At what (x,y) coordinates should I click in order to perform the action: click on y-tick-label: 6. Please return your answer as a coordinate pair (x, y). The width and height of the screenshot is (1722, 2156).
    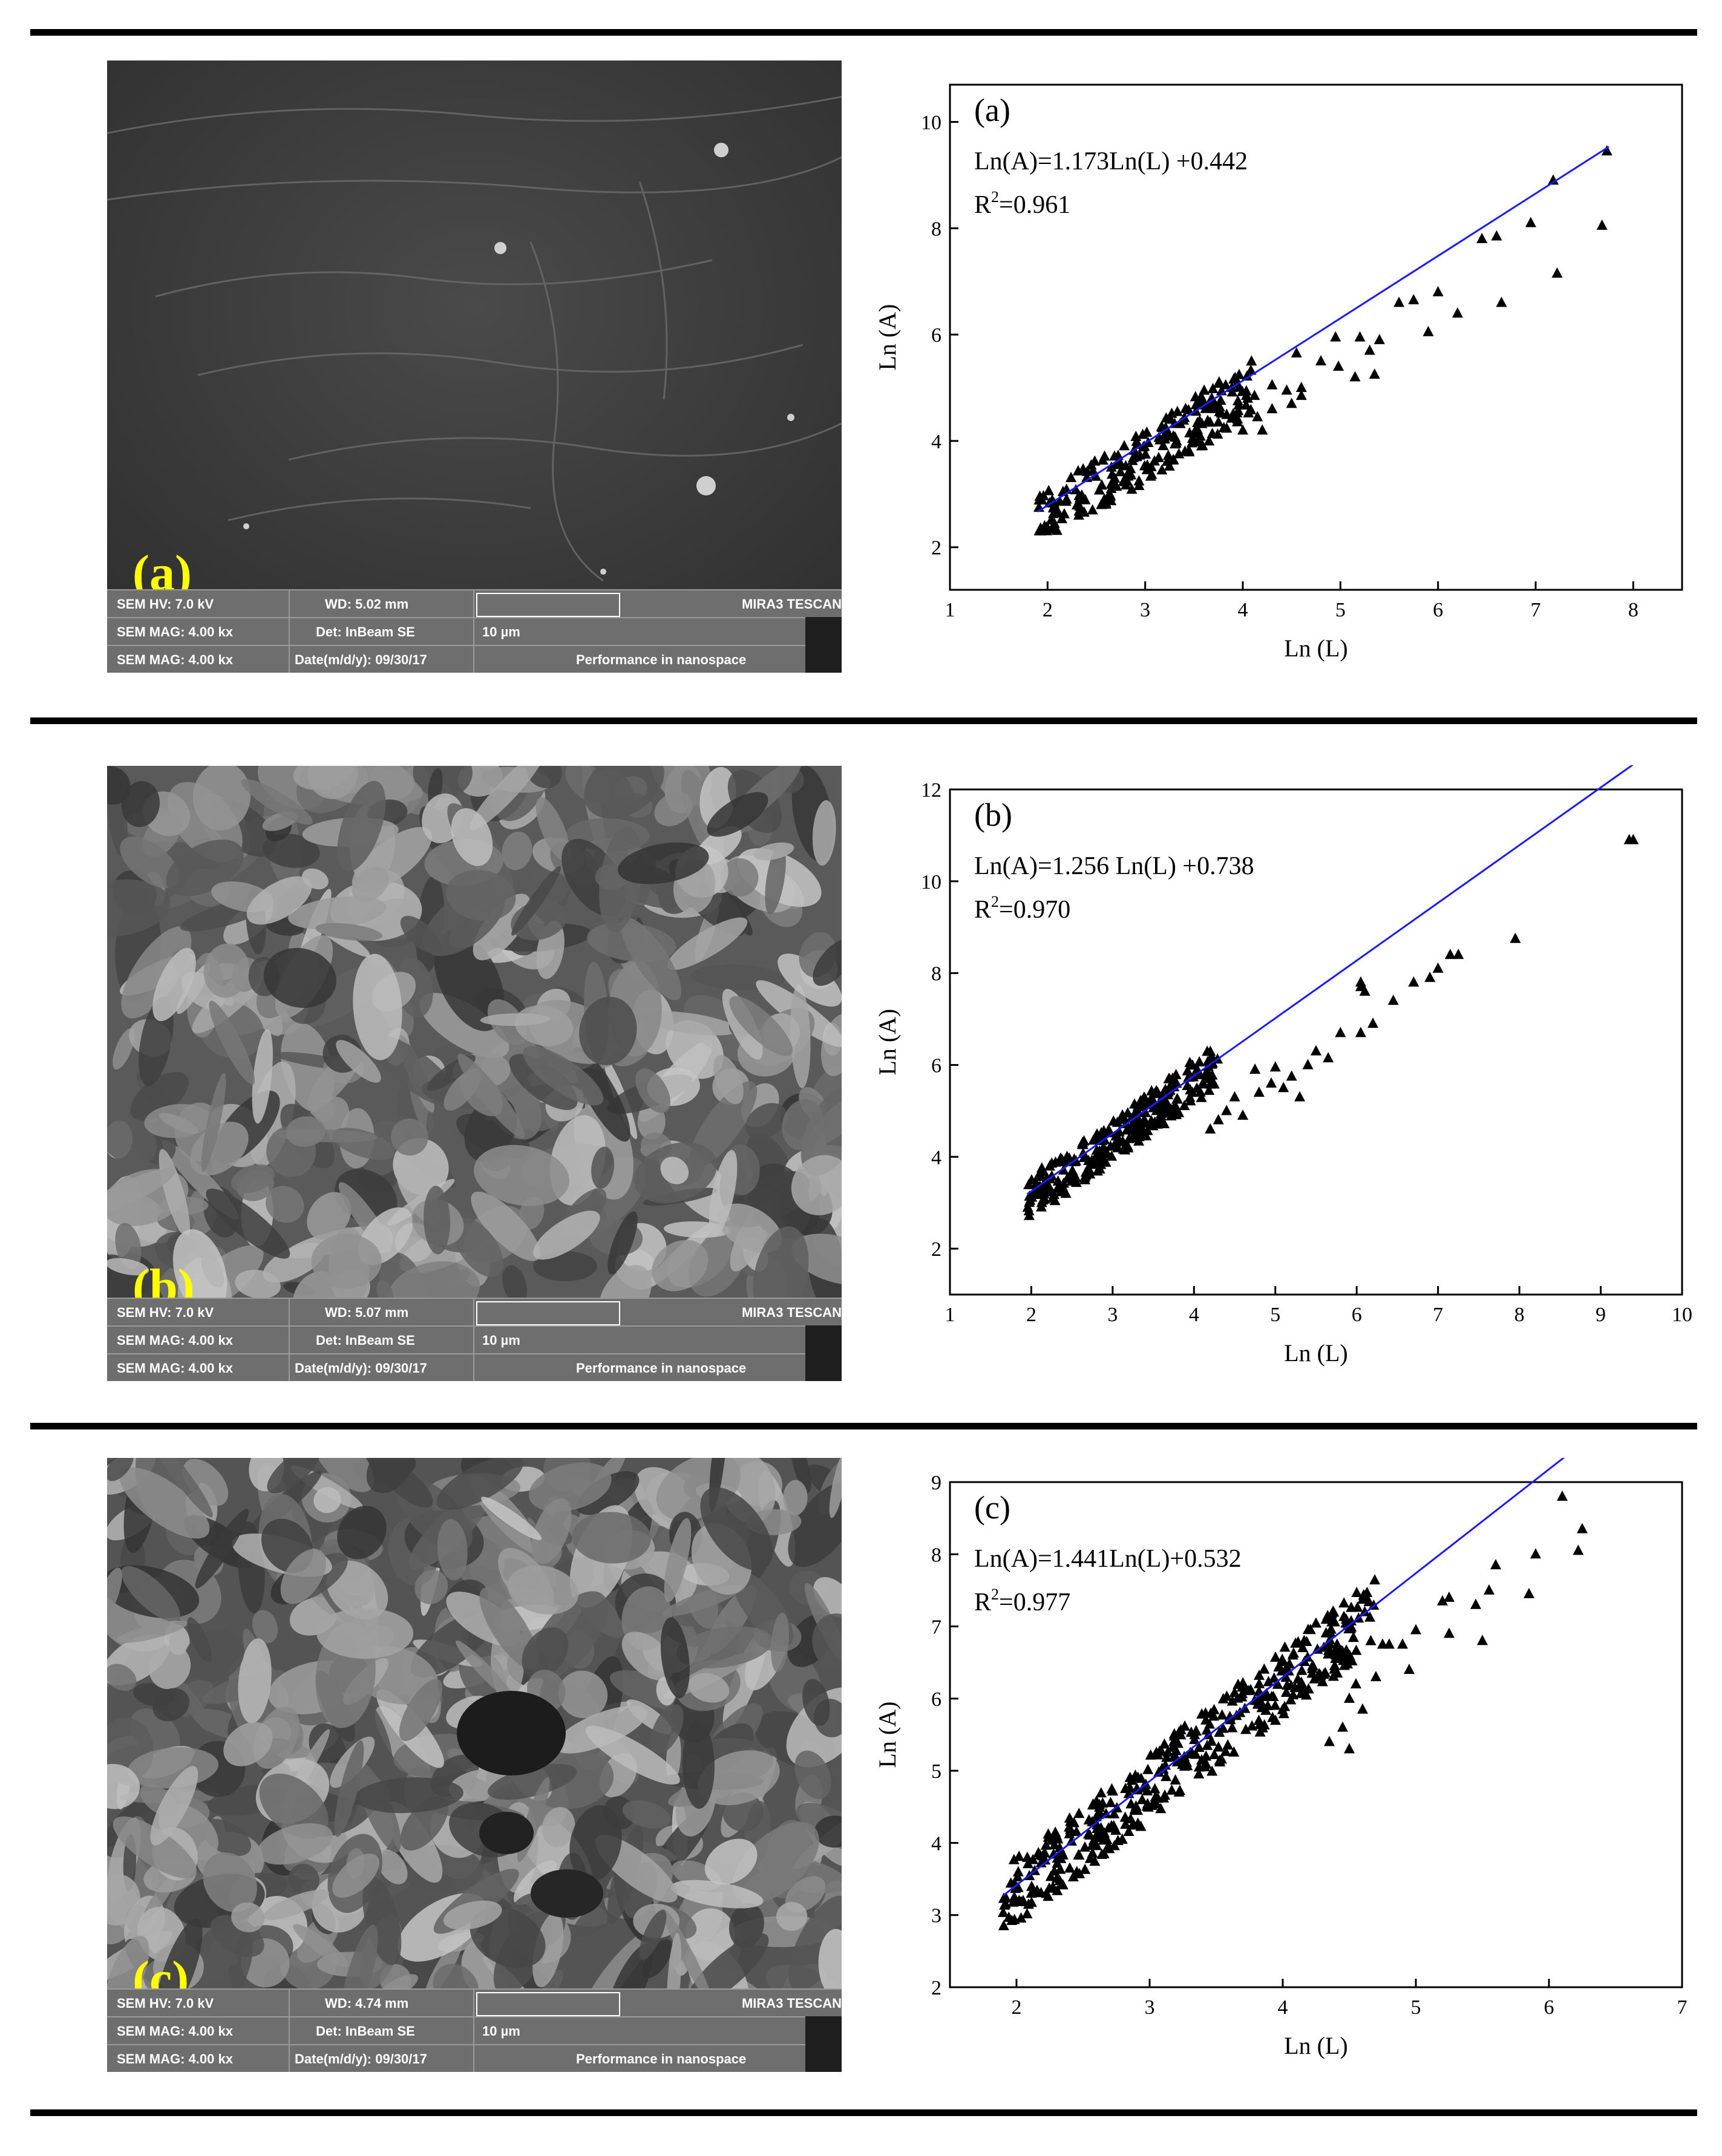
    Looking at the image, I should click on (936, 1699).